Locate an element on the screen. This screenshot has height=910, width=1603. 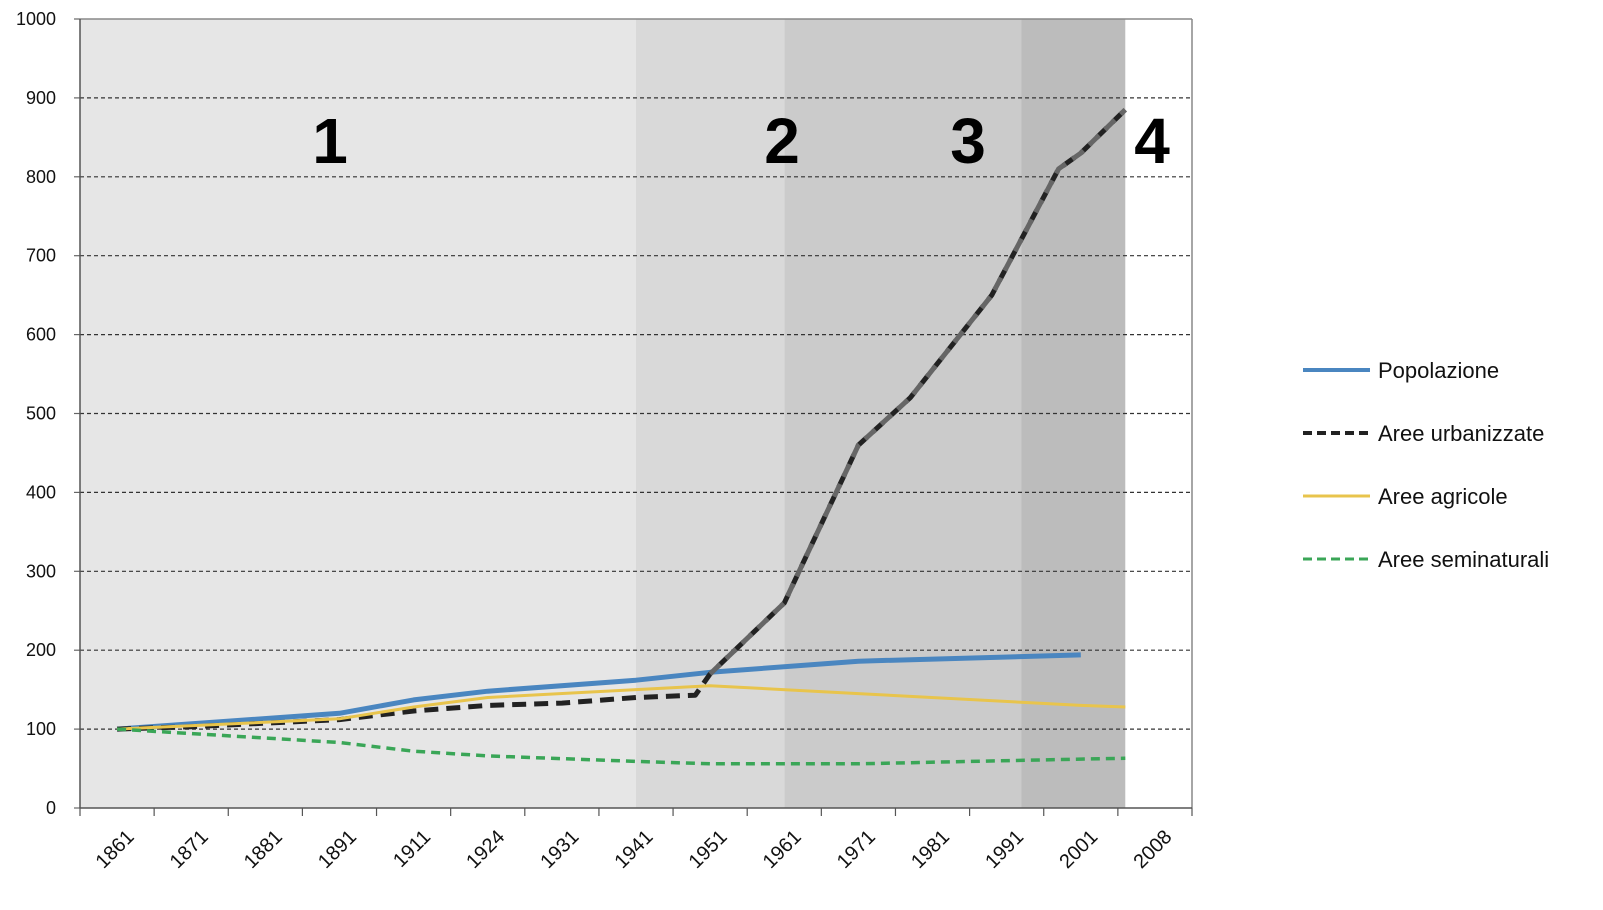
x-tick-label: 1911 is located at coordinates (412, 849).